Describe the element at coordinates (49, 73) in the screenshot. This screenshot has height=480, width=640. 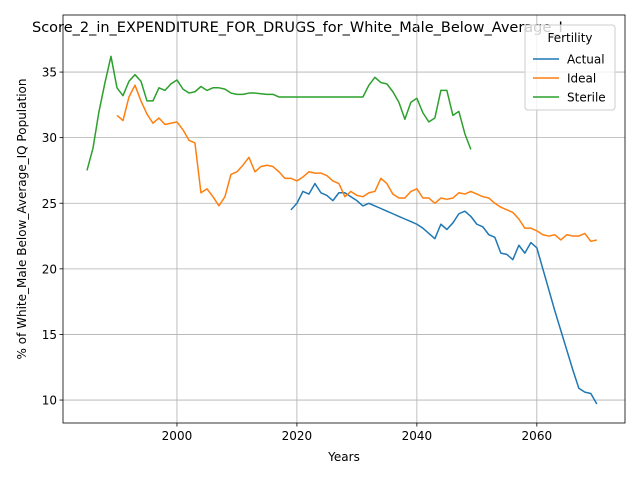
I see `y-tick-label: 35` at that location.